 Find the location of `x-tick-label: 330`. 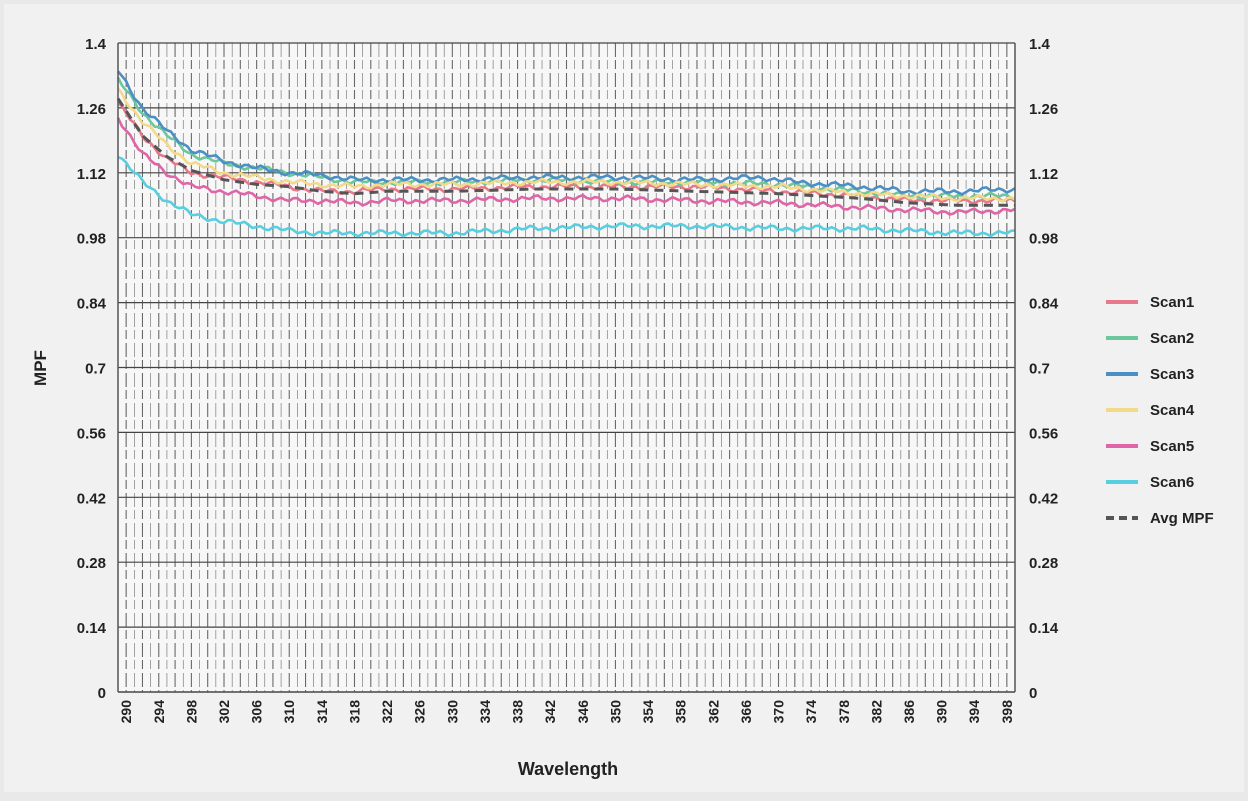

x-tick-label: 330 is located at coordinates (452, 712).